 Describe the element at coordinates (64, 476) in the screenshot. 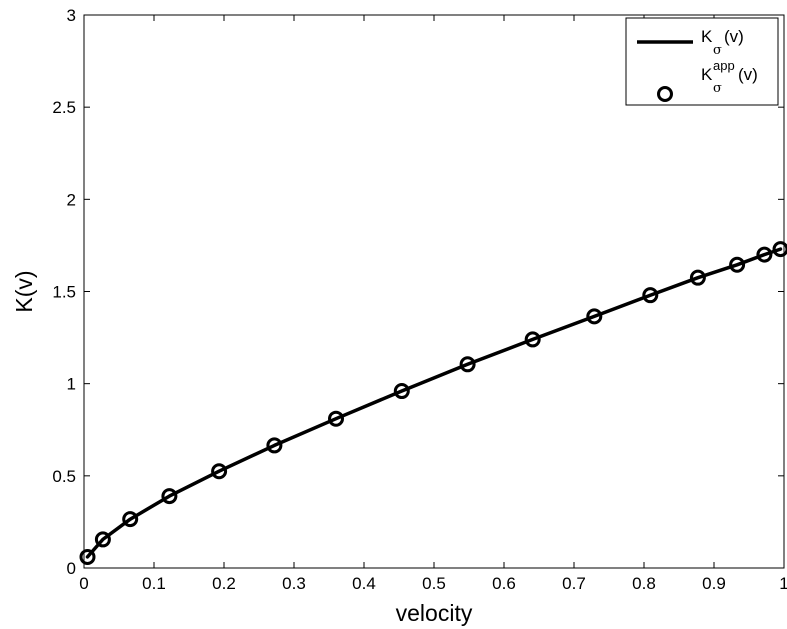

I see `y-tick-label: 0.5` at that location.